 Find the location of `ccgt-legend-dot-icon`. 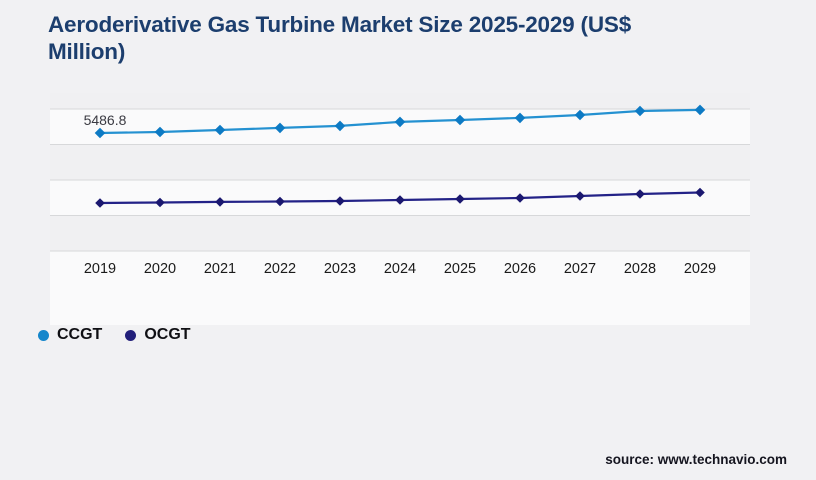

ccgt-legend-dot-icon is located at coordinates (43, 335).